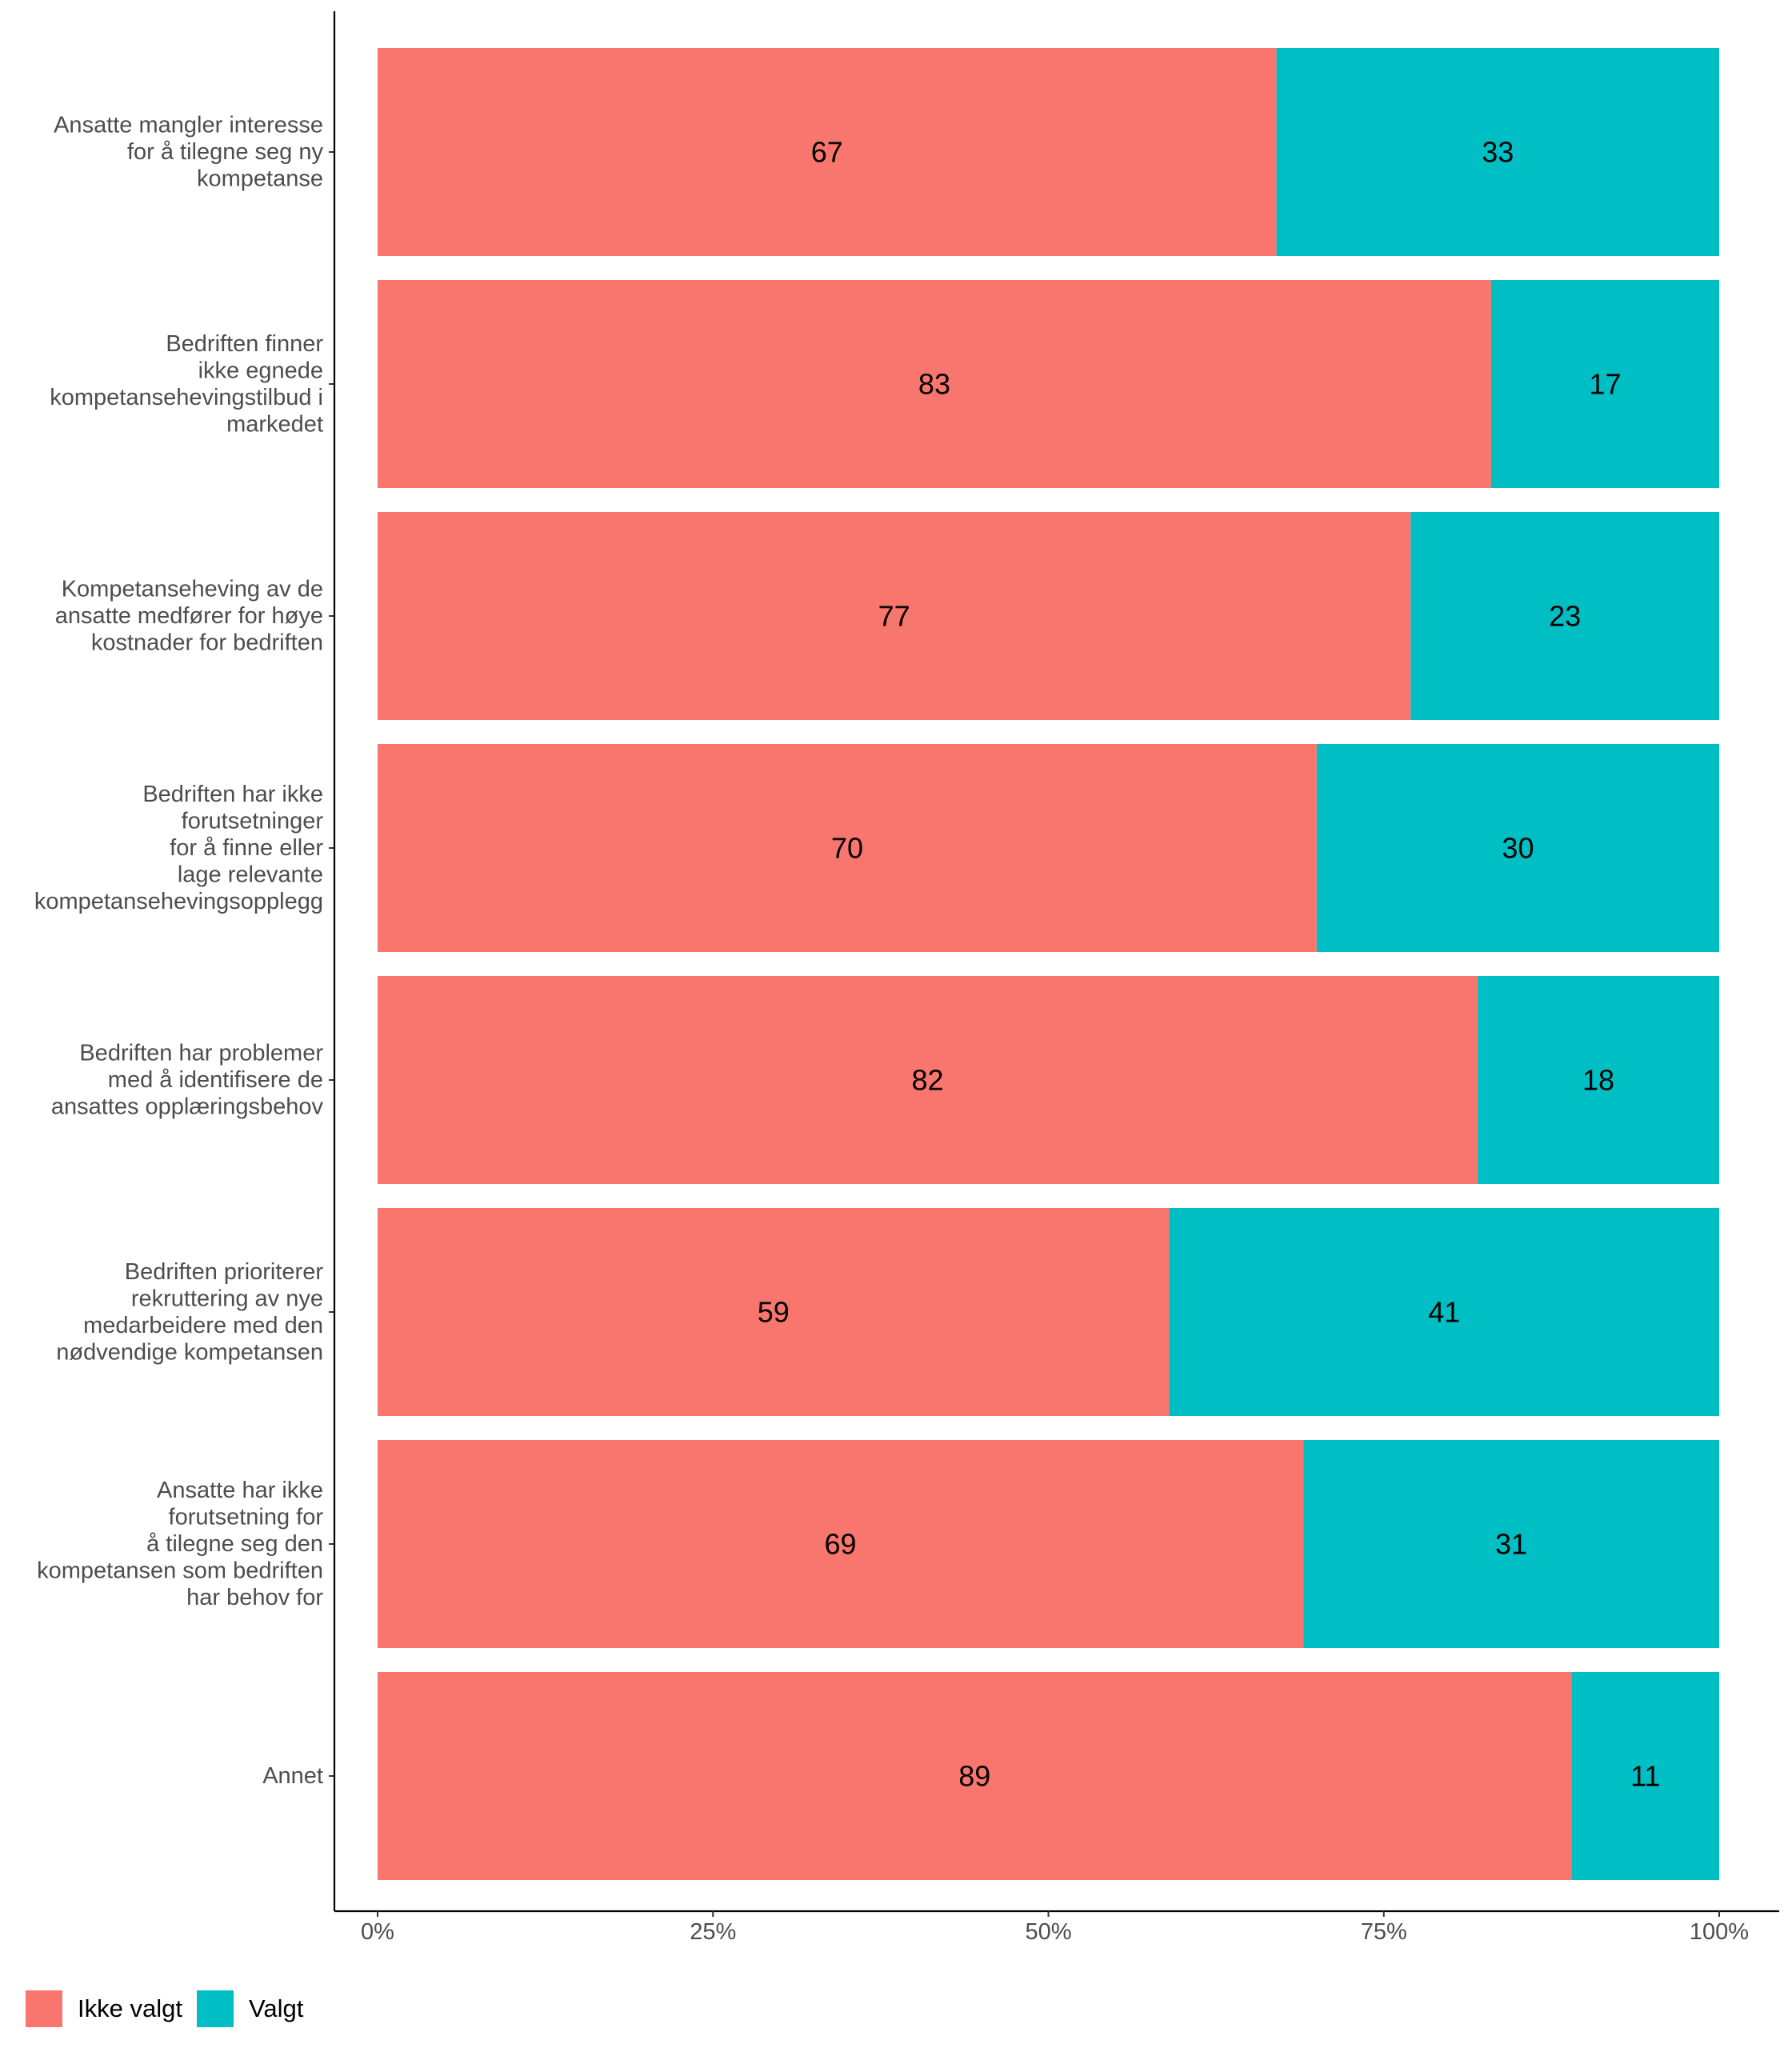 Image resolution: width=1792 pixels, height=2048 pixels. I want to click on x-tick-label-1: 25%, so click(713, 1932).